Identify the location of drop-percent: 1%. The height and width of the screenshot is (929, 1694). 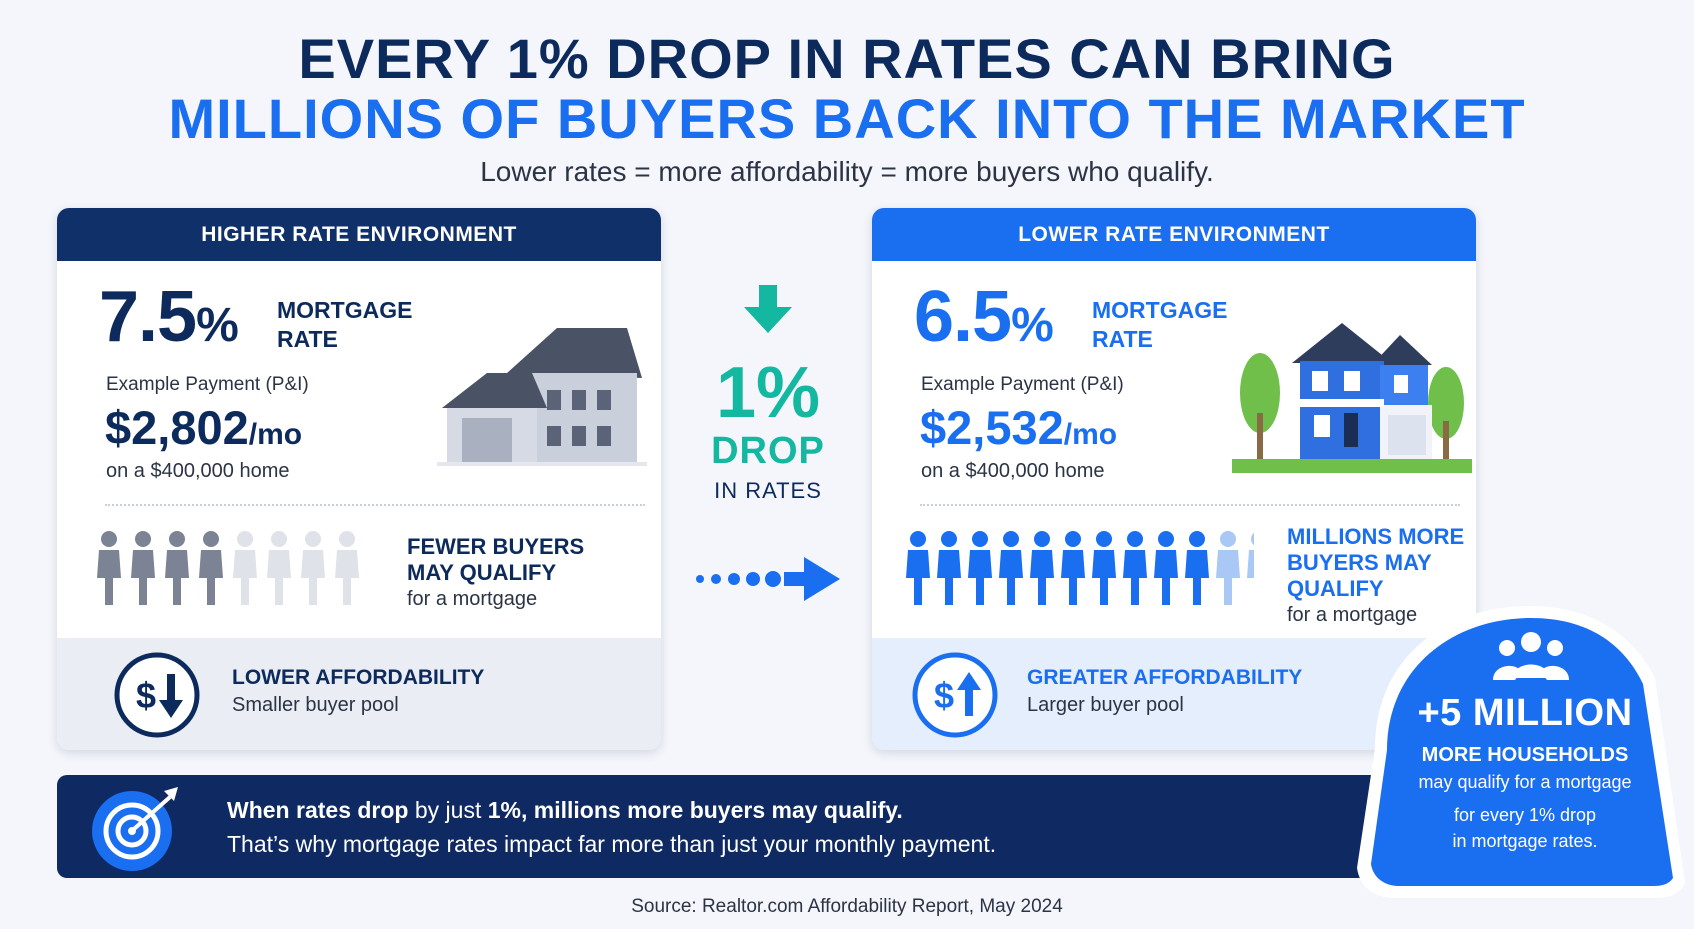
(768, 393).